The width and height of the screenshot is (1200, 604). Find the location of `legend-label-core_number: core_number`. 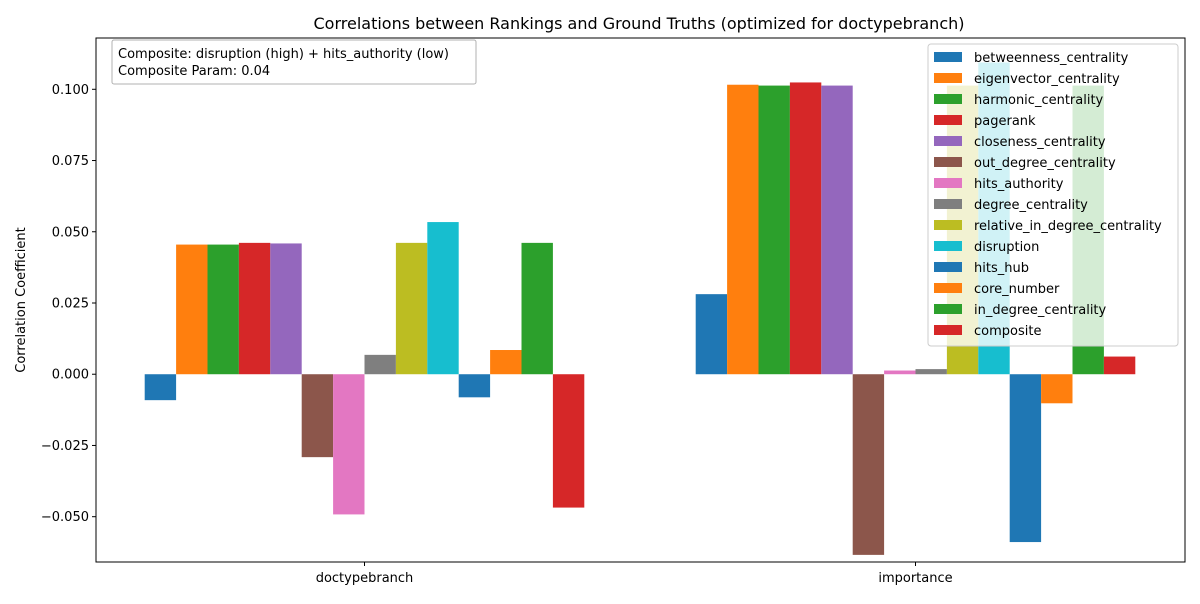

legend-label-core_number: core_number is located at coordinates (1017, 289).